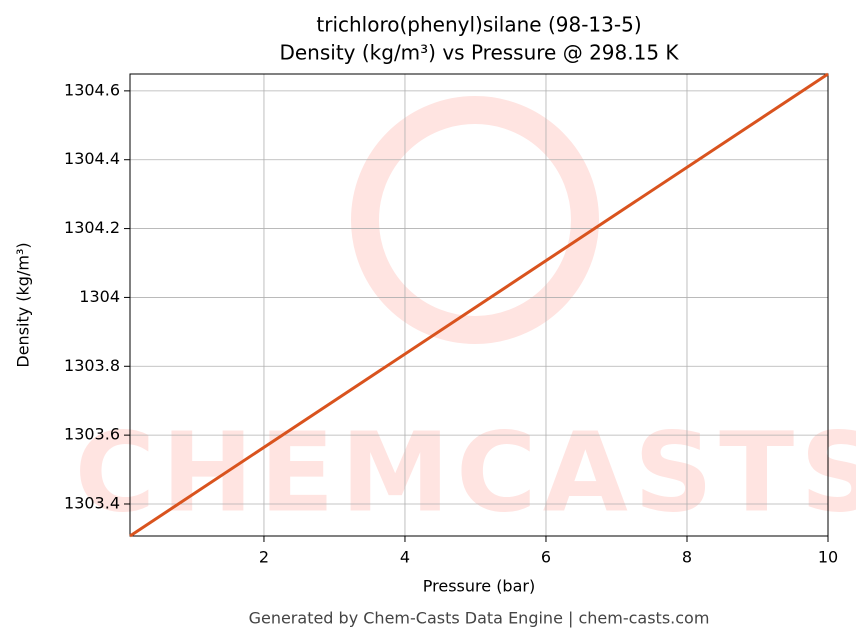 The height and width of the screenshot is (644, 856). What do you see at coordinates (92, 434) in the screenshot?
I see `y-tick-label: 1303.6` at bounding box center [92, 434].